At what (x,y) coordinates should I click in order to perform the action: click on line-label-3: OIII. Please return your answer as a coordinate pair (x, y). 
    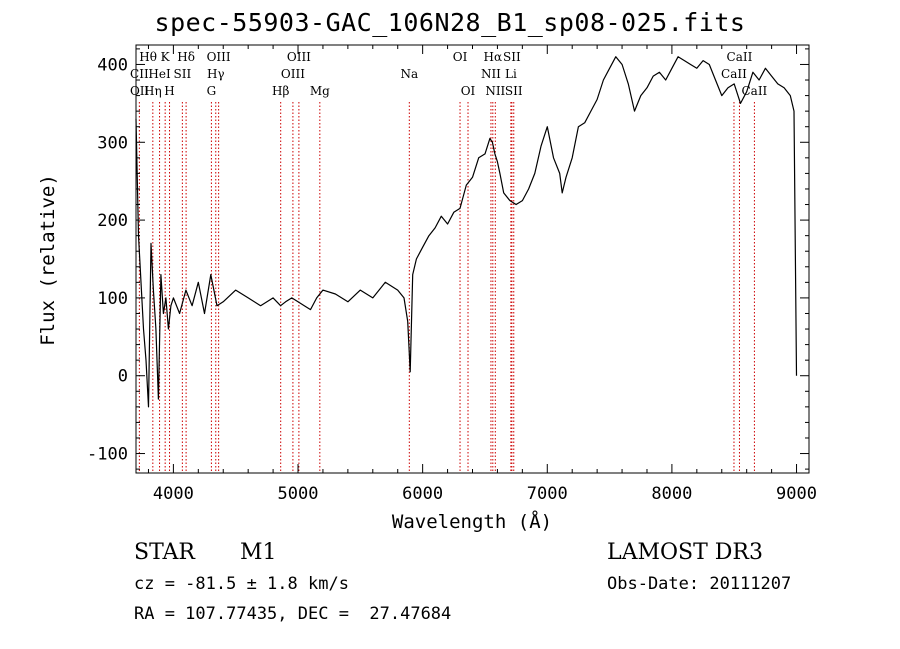
    Looking at the image, I should click on (219, 57).